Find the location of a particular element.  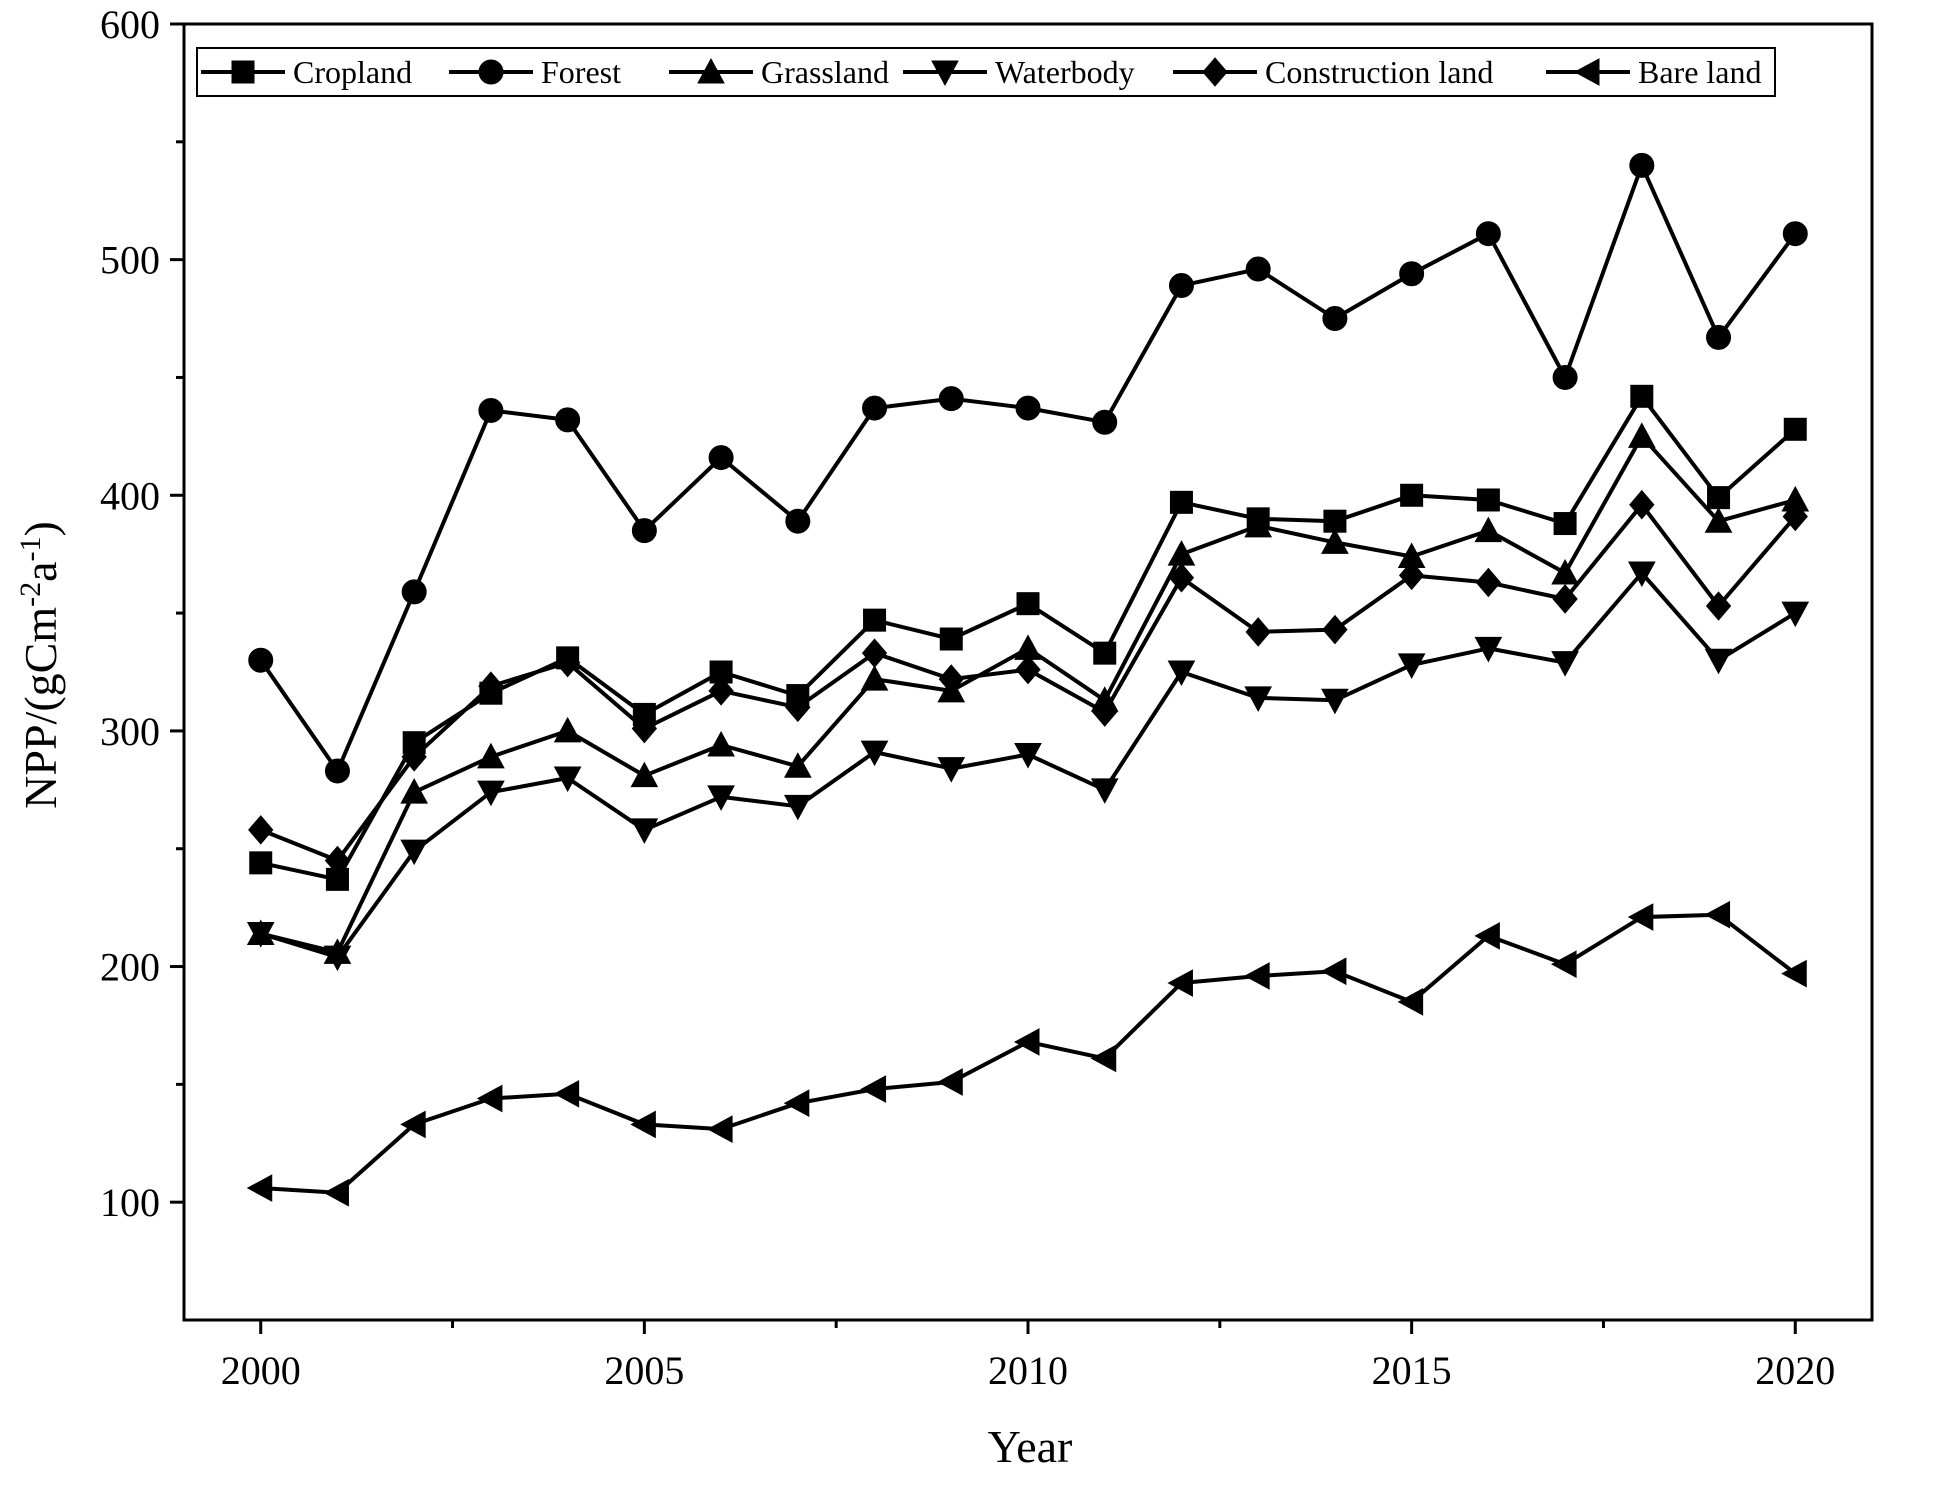

y-axis-title-sup2: -1 is located at coordinates (30, 548).